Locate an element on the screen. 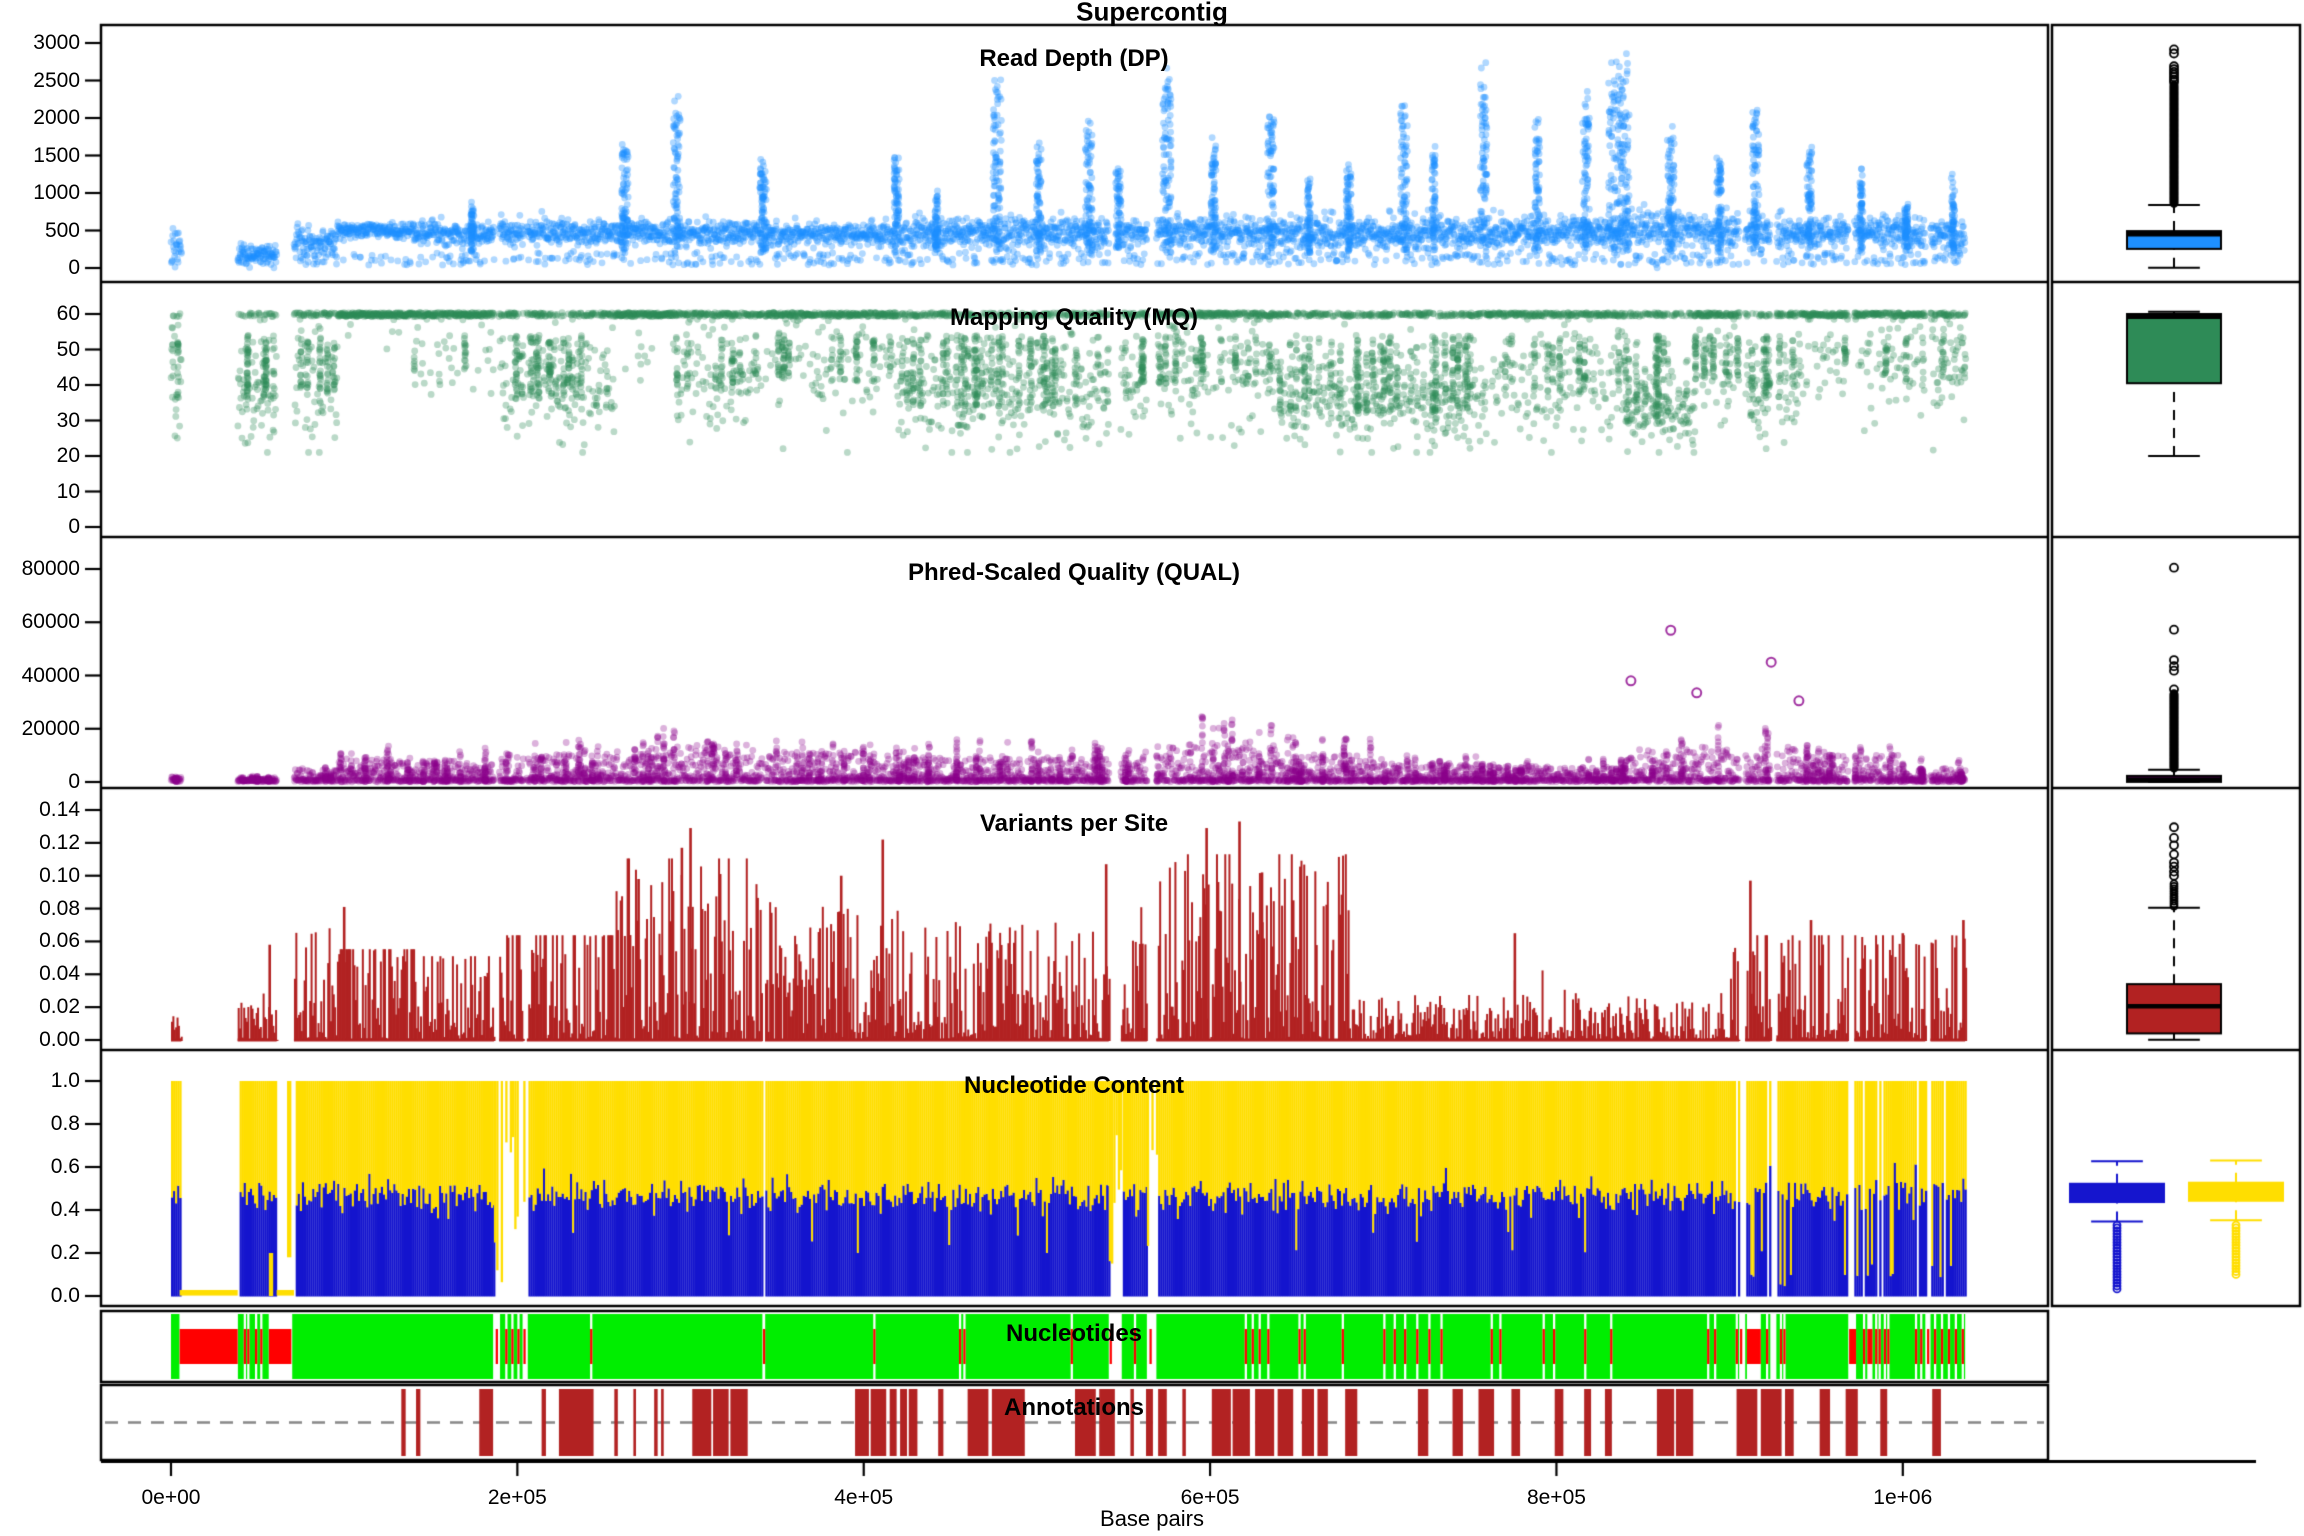 The width and height of the screenshot is (2304, 1536). y-tick-label-vps: 0.02 is located at coordinates (59, 1007).